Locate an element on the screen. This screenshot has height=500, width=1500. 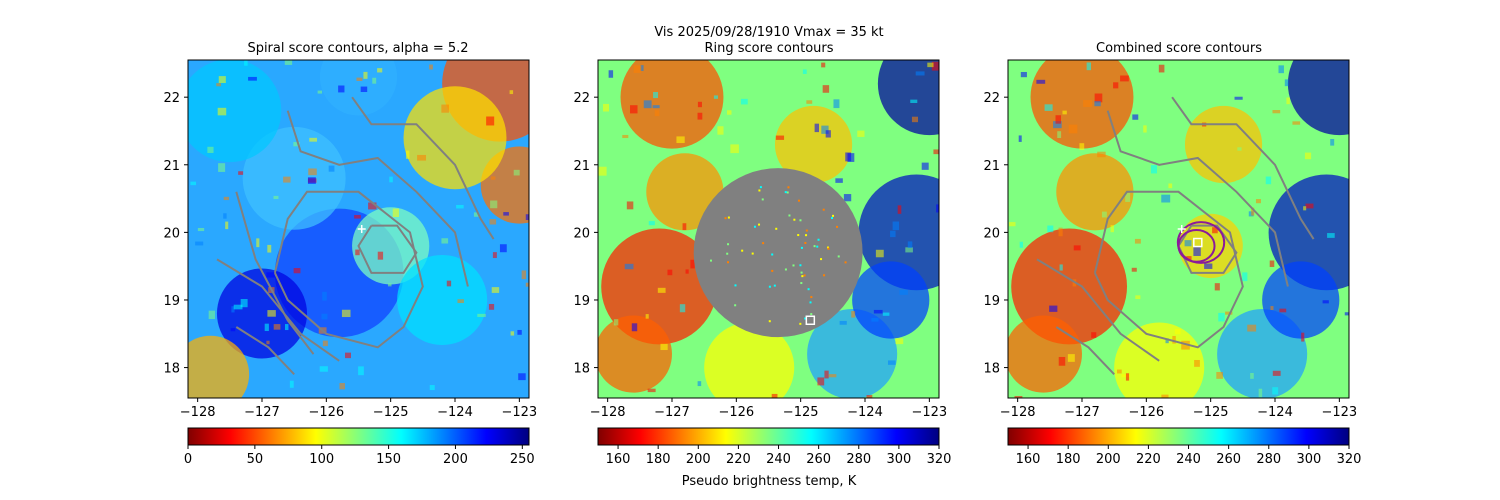
panel-title-ring: Ring score contours is located at coordinates (768, 48).